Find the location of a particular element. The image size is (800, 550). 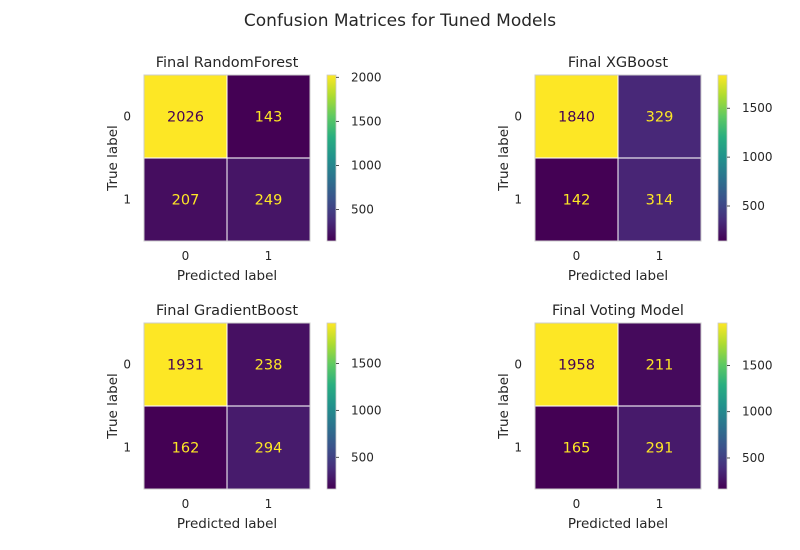

panel-title: Final RandomForest is located at coordinates (227, 63).